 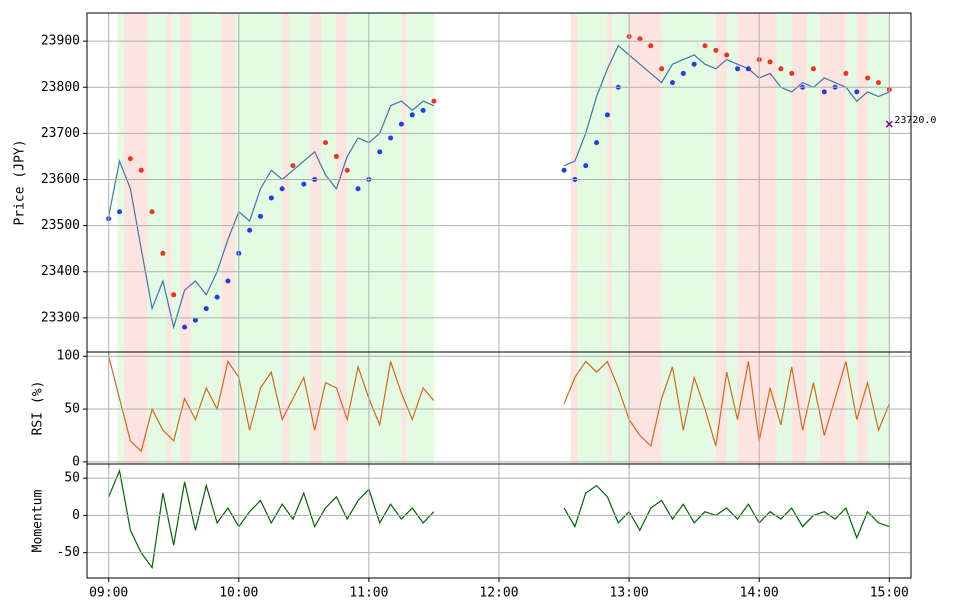 I want to click on plot, so click(x=499, y=519).